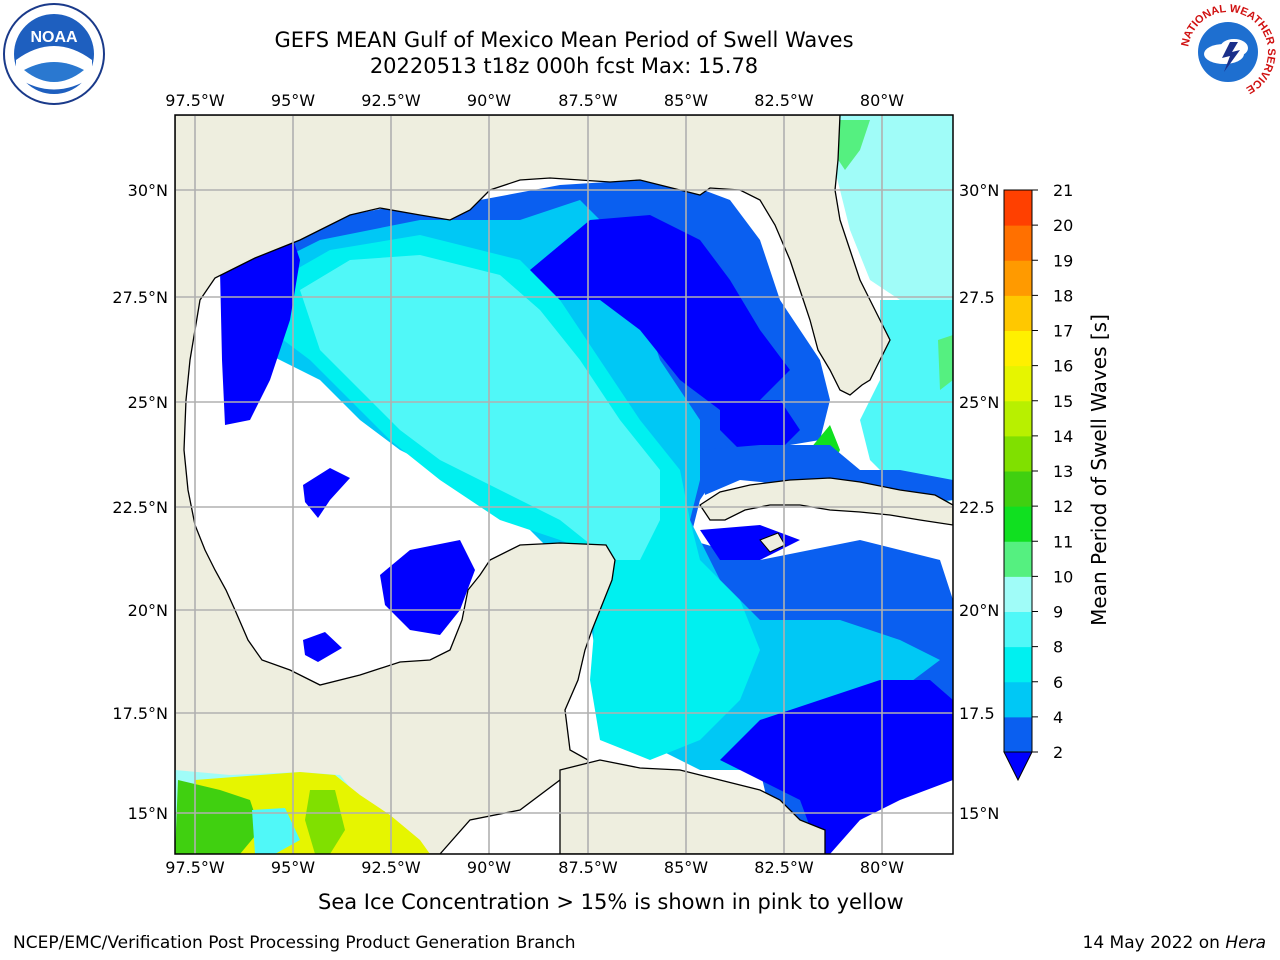 This screenshot has width=1280, height=960. I want to click on lat-label-right: 17.5, so click(977, 713).